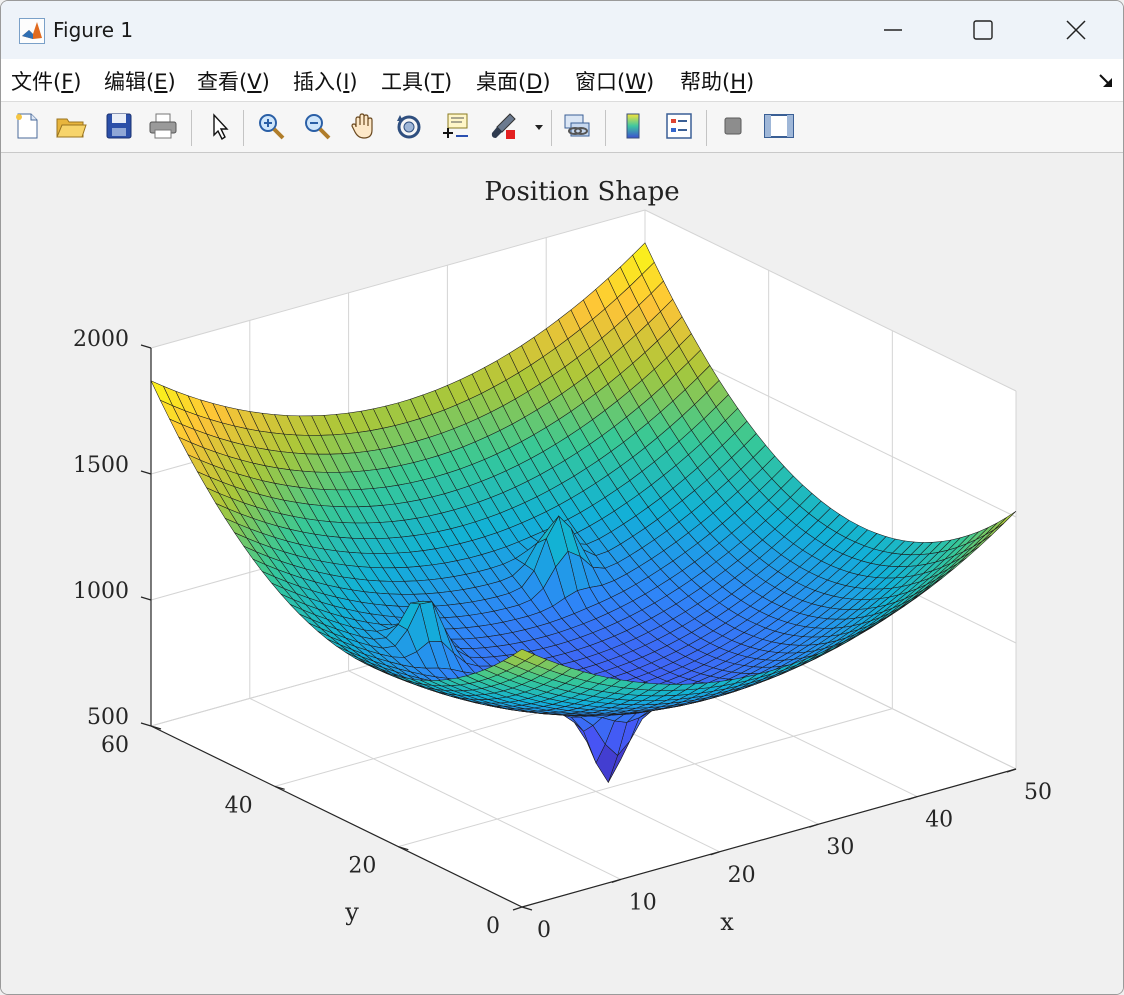 The image size is (1124, 995). I want to click on minimize-button, so click(893, 30).